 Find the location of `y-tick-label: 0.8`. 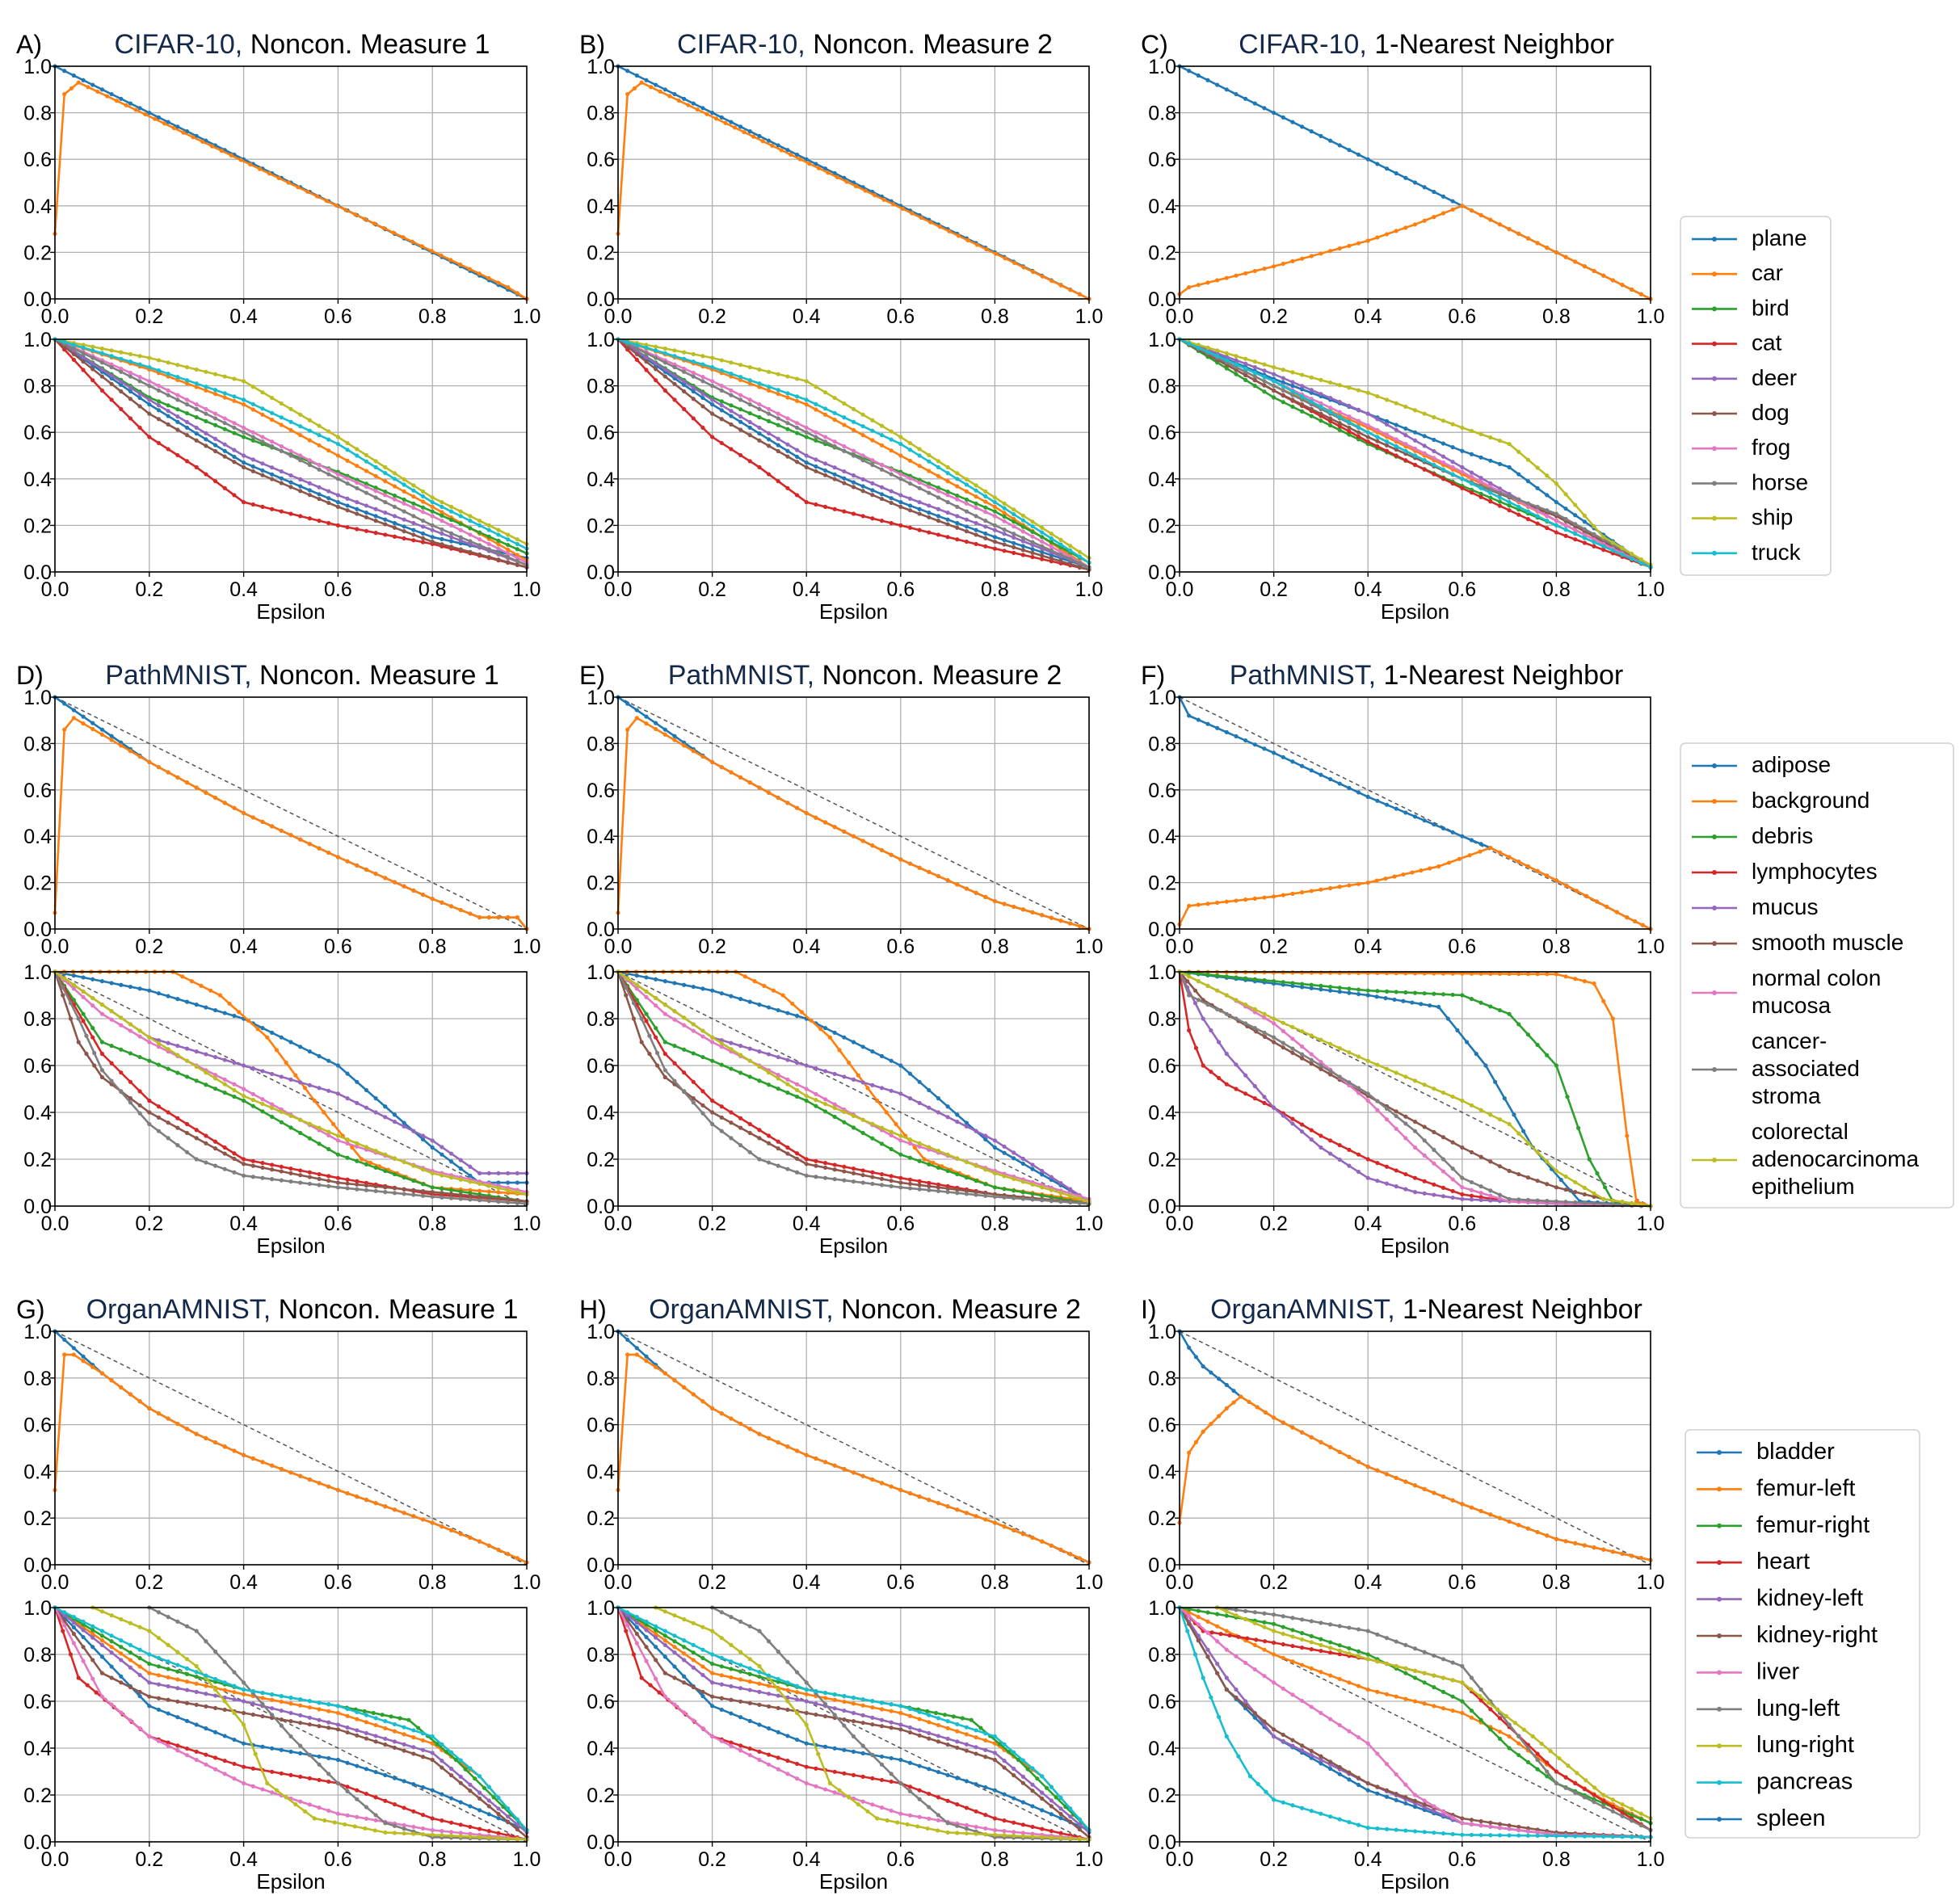

y-tick-label: 0.8 is located at coordinates (601, 744).